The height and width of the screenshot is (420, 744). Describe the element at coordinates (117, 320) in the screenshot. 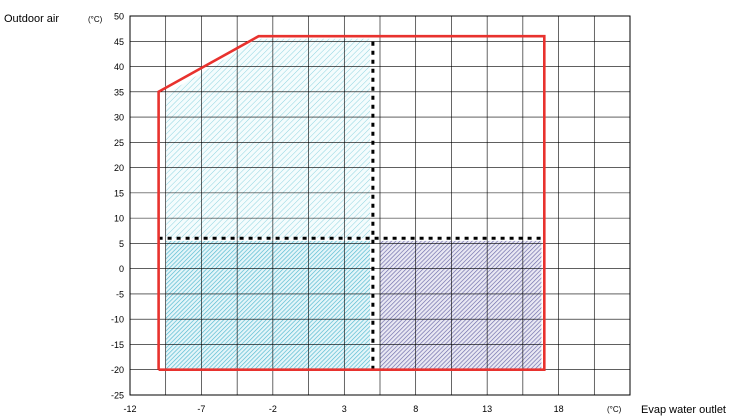

I see `y-tick-label: -10` at that location.